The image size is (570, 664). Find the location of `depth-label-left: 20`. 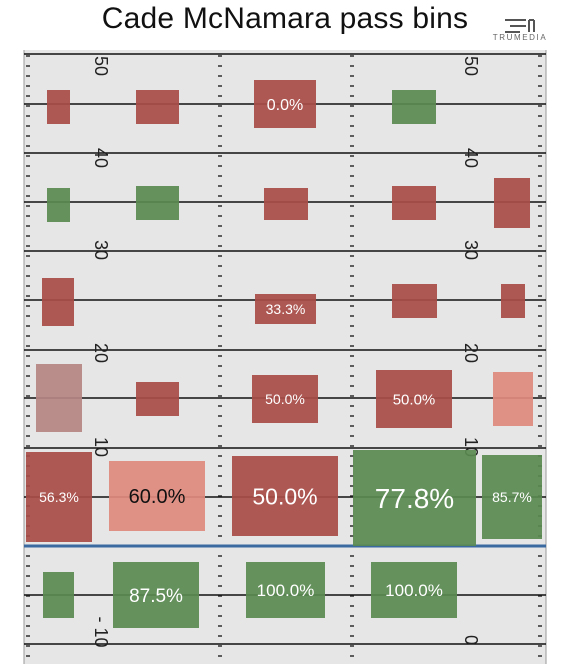

depth-label-left: 20 is located at coordinates (101, 353).